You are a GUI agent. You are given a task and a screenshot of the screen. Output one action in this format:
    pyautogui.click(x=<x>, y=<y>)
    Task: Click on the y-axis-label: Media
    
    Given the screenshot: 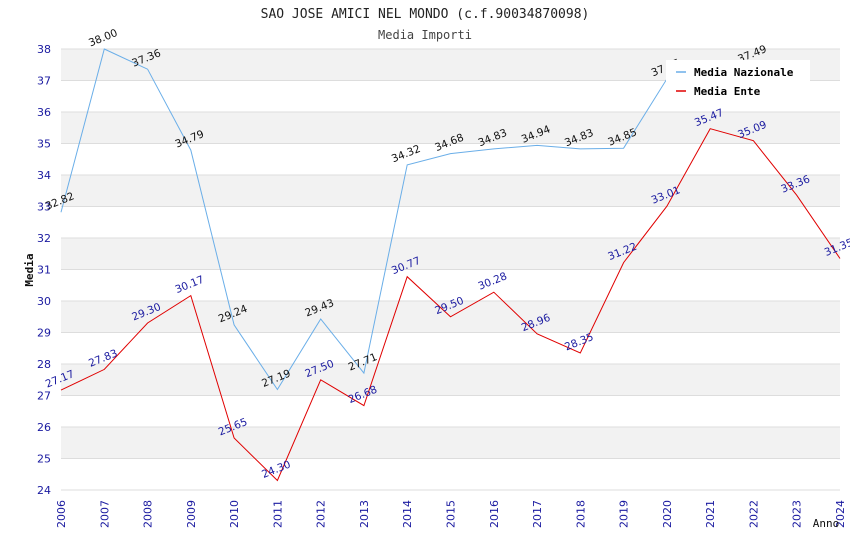 What is the action you would take?
    pyautogui.click(x=29, y=269)
    